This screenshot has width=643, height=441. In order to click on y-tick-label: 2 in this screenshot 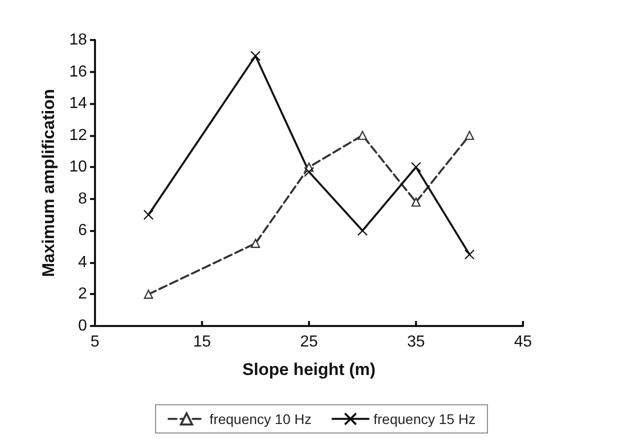, I will do `click(83, 294)`.